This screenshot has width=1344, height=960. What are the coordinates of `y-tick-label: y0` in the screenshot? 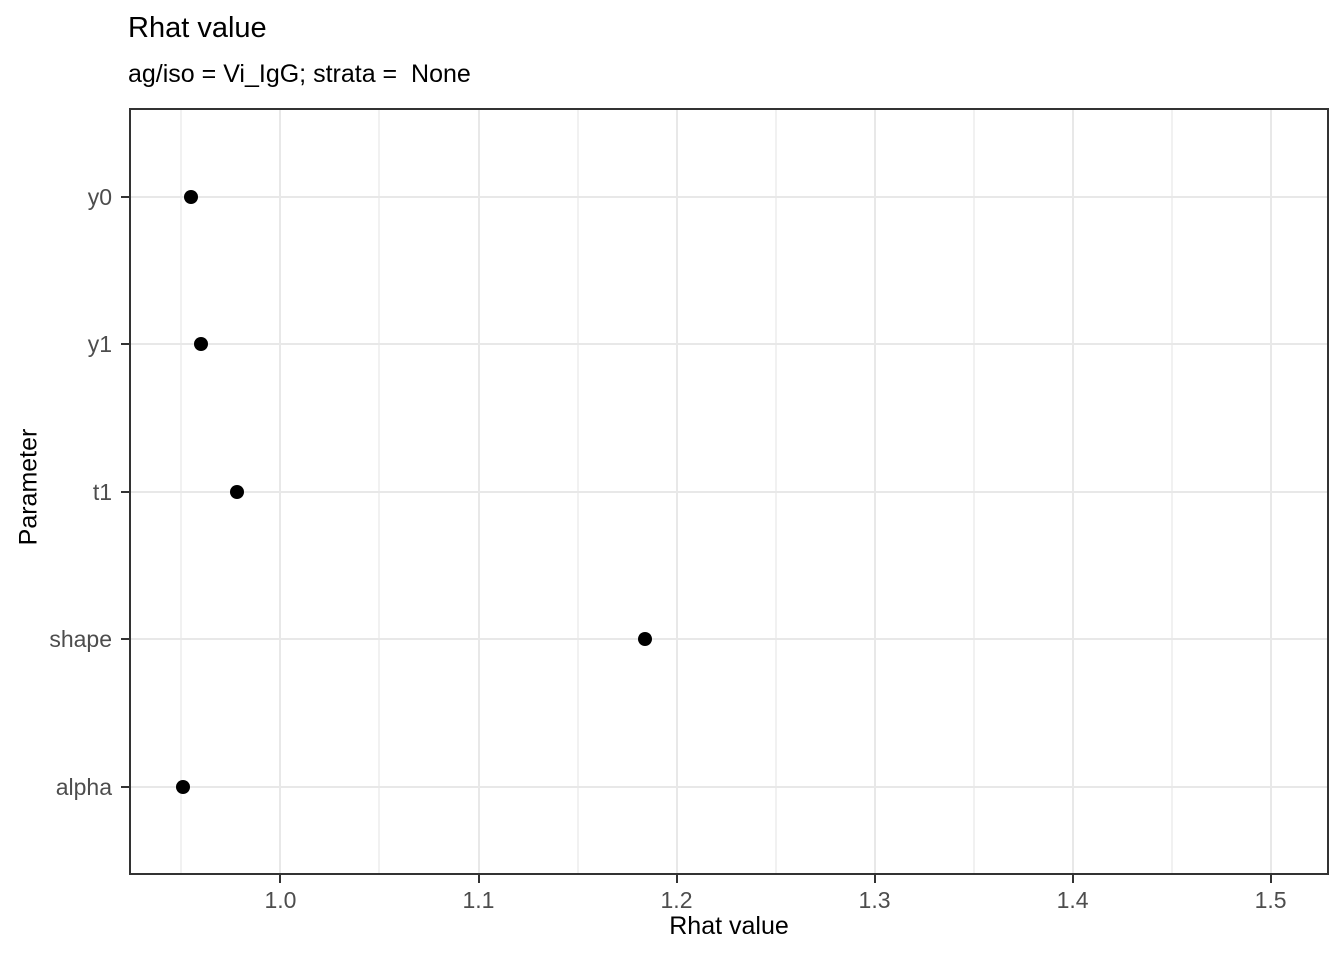 It's located at (99, 196).